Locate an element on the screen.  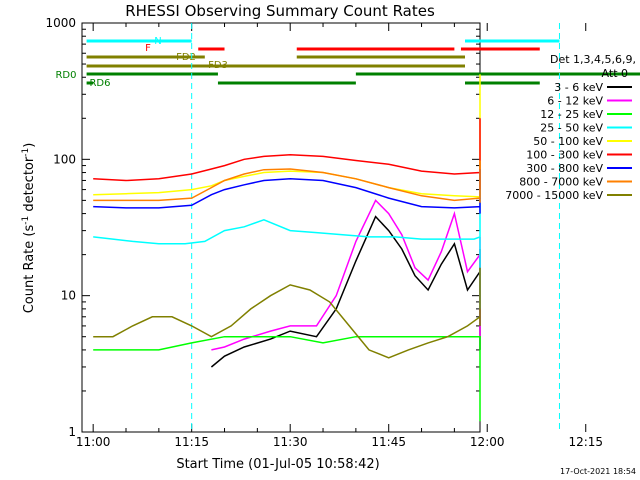
legend-label: 3 - 6 keV is located at coordinates (578, 87).